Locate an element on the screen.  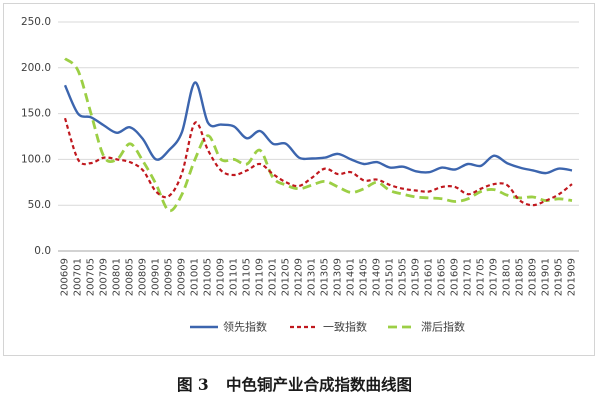
x-tick-label: 201605 is located at coordinates (442, 277).